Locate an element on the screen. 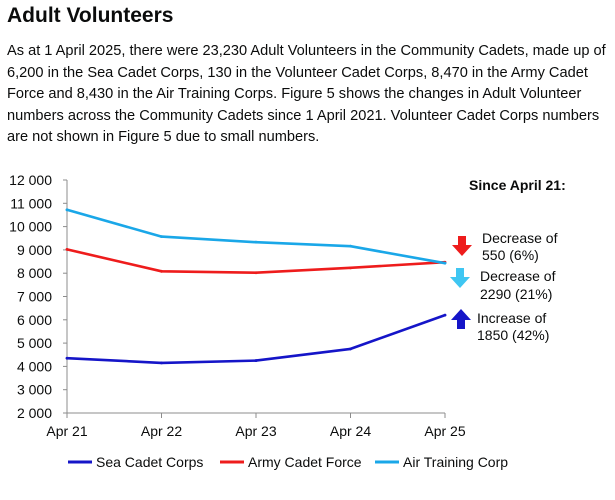  arrow-up-icon is located at coordinates (461, 319).